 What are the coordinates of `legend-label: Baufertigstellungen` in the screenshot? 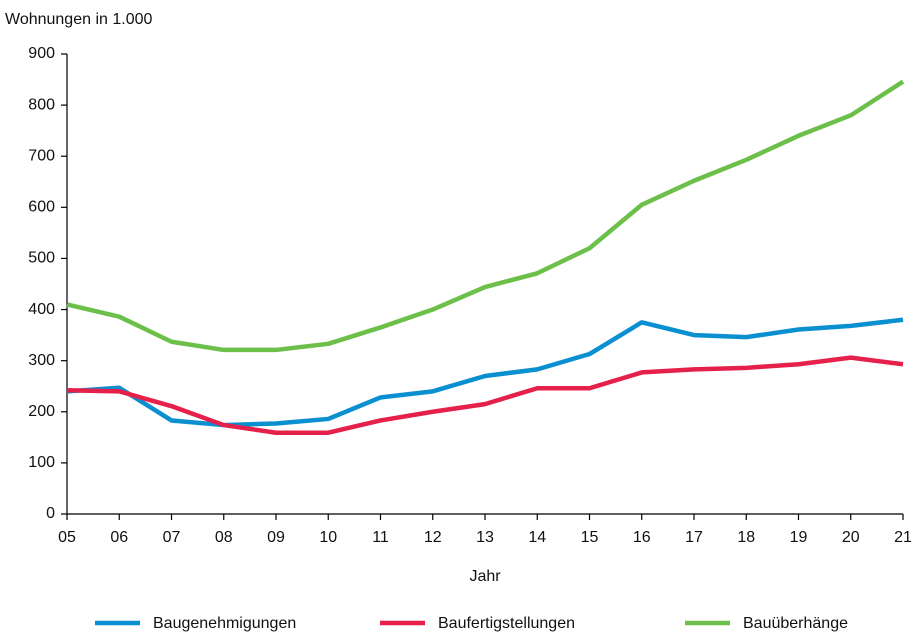 It's located at (506, 623).